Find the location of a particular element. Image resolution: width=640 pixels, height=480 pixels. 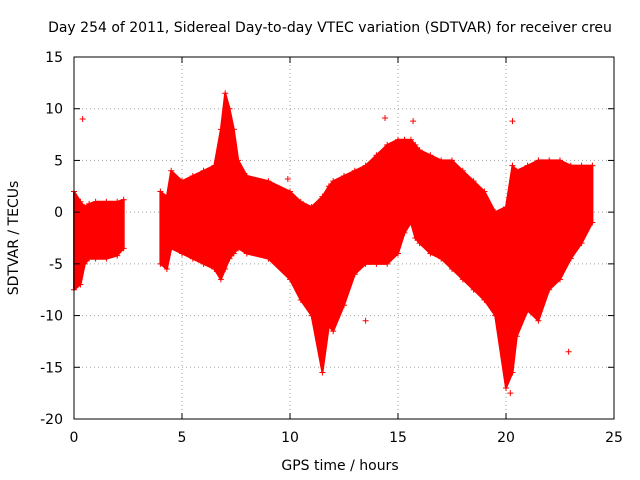

x-tick-label: 25 is located at coordinates (614, 438).